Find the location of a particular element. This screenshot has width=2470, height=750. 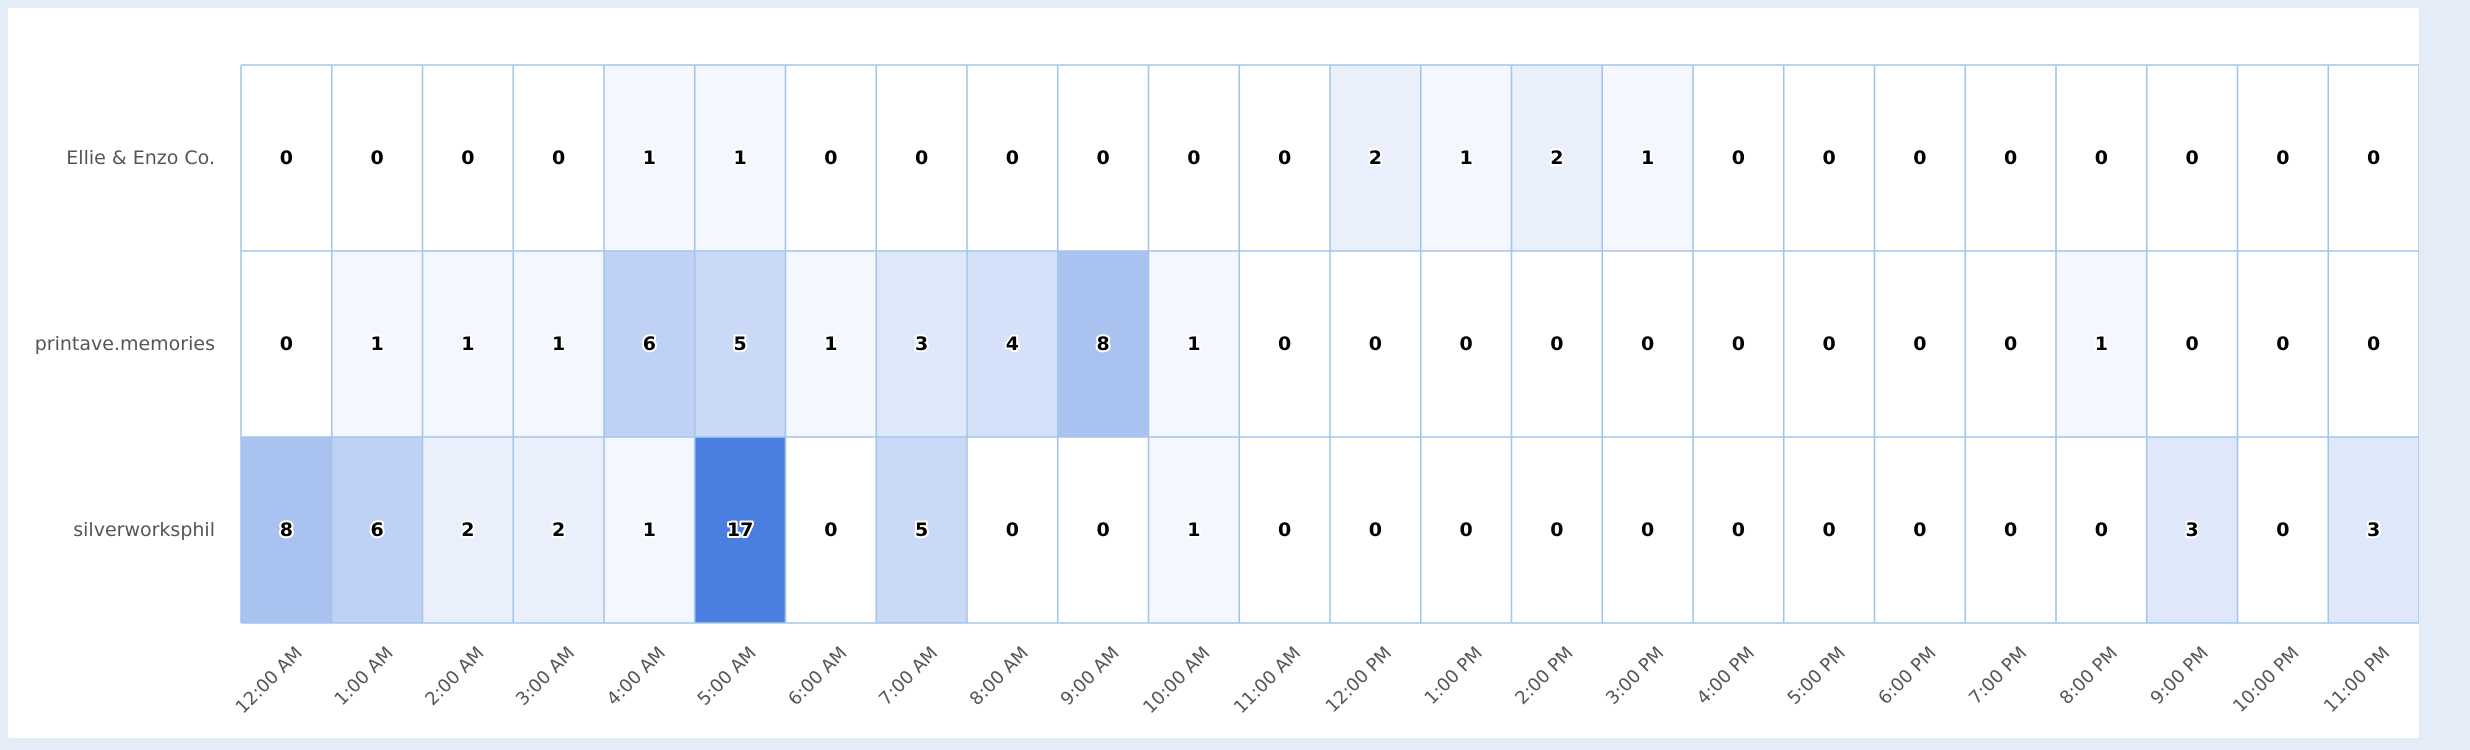

cell-value-label: 4 is located at coordinates (1012, 344).